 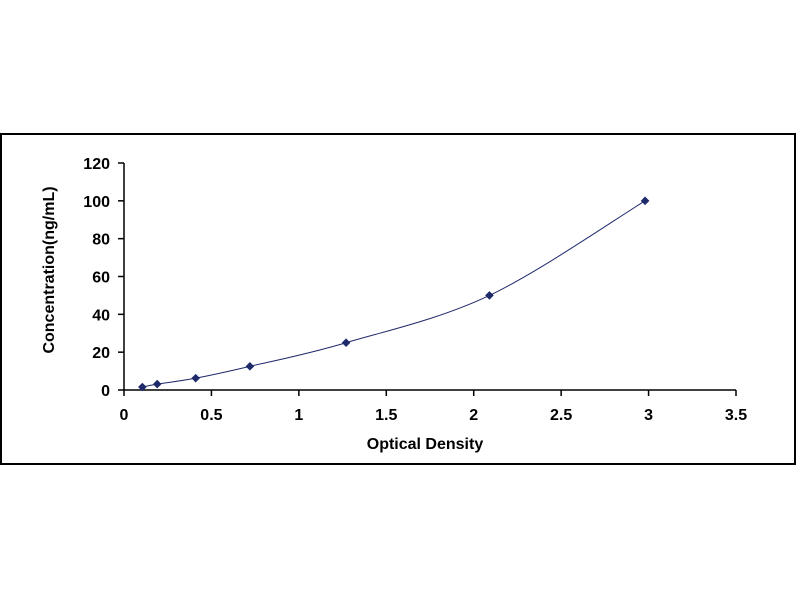 I want to click on x-tick-label: 0.5, so click(x=211, y=415).